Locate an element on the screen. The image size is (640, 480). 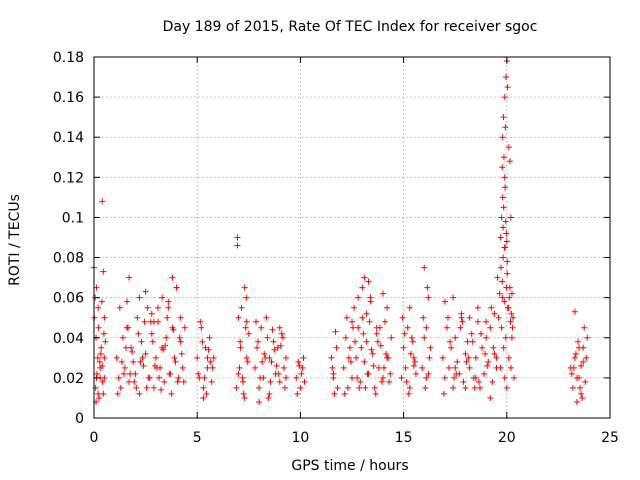
y-tick-label: 0.08 is located at coordinates (68, 259).